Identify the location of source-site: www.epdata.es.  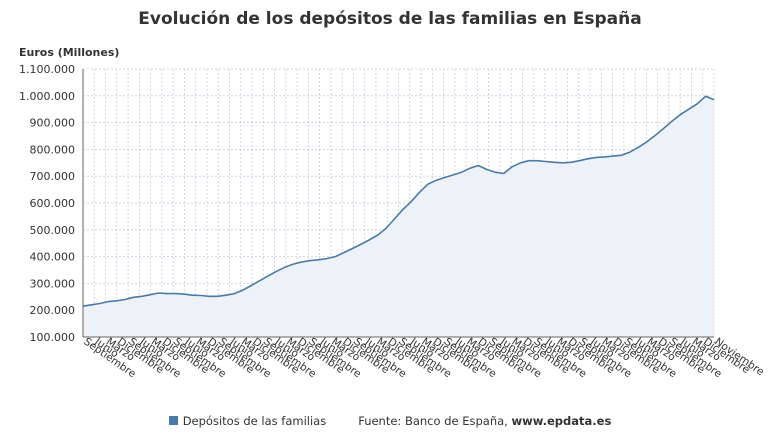
(561, 421).